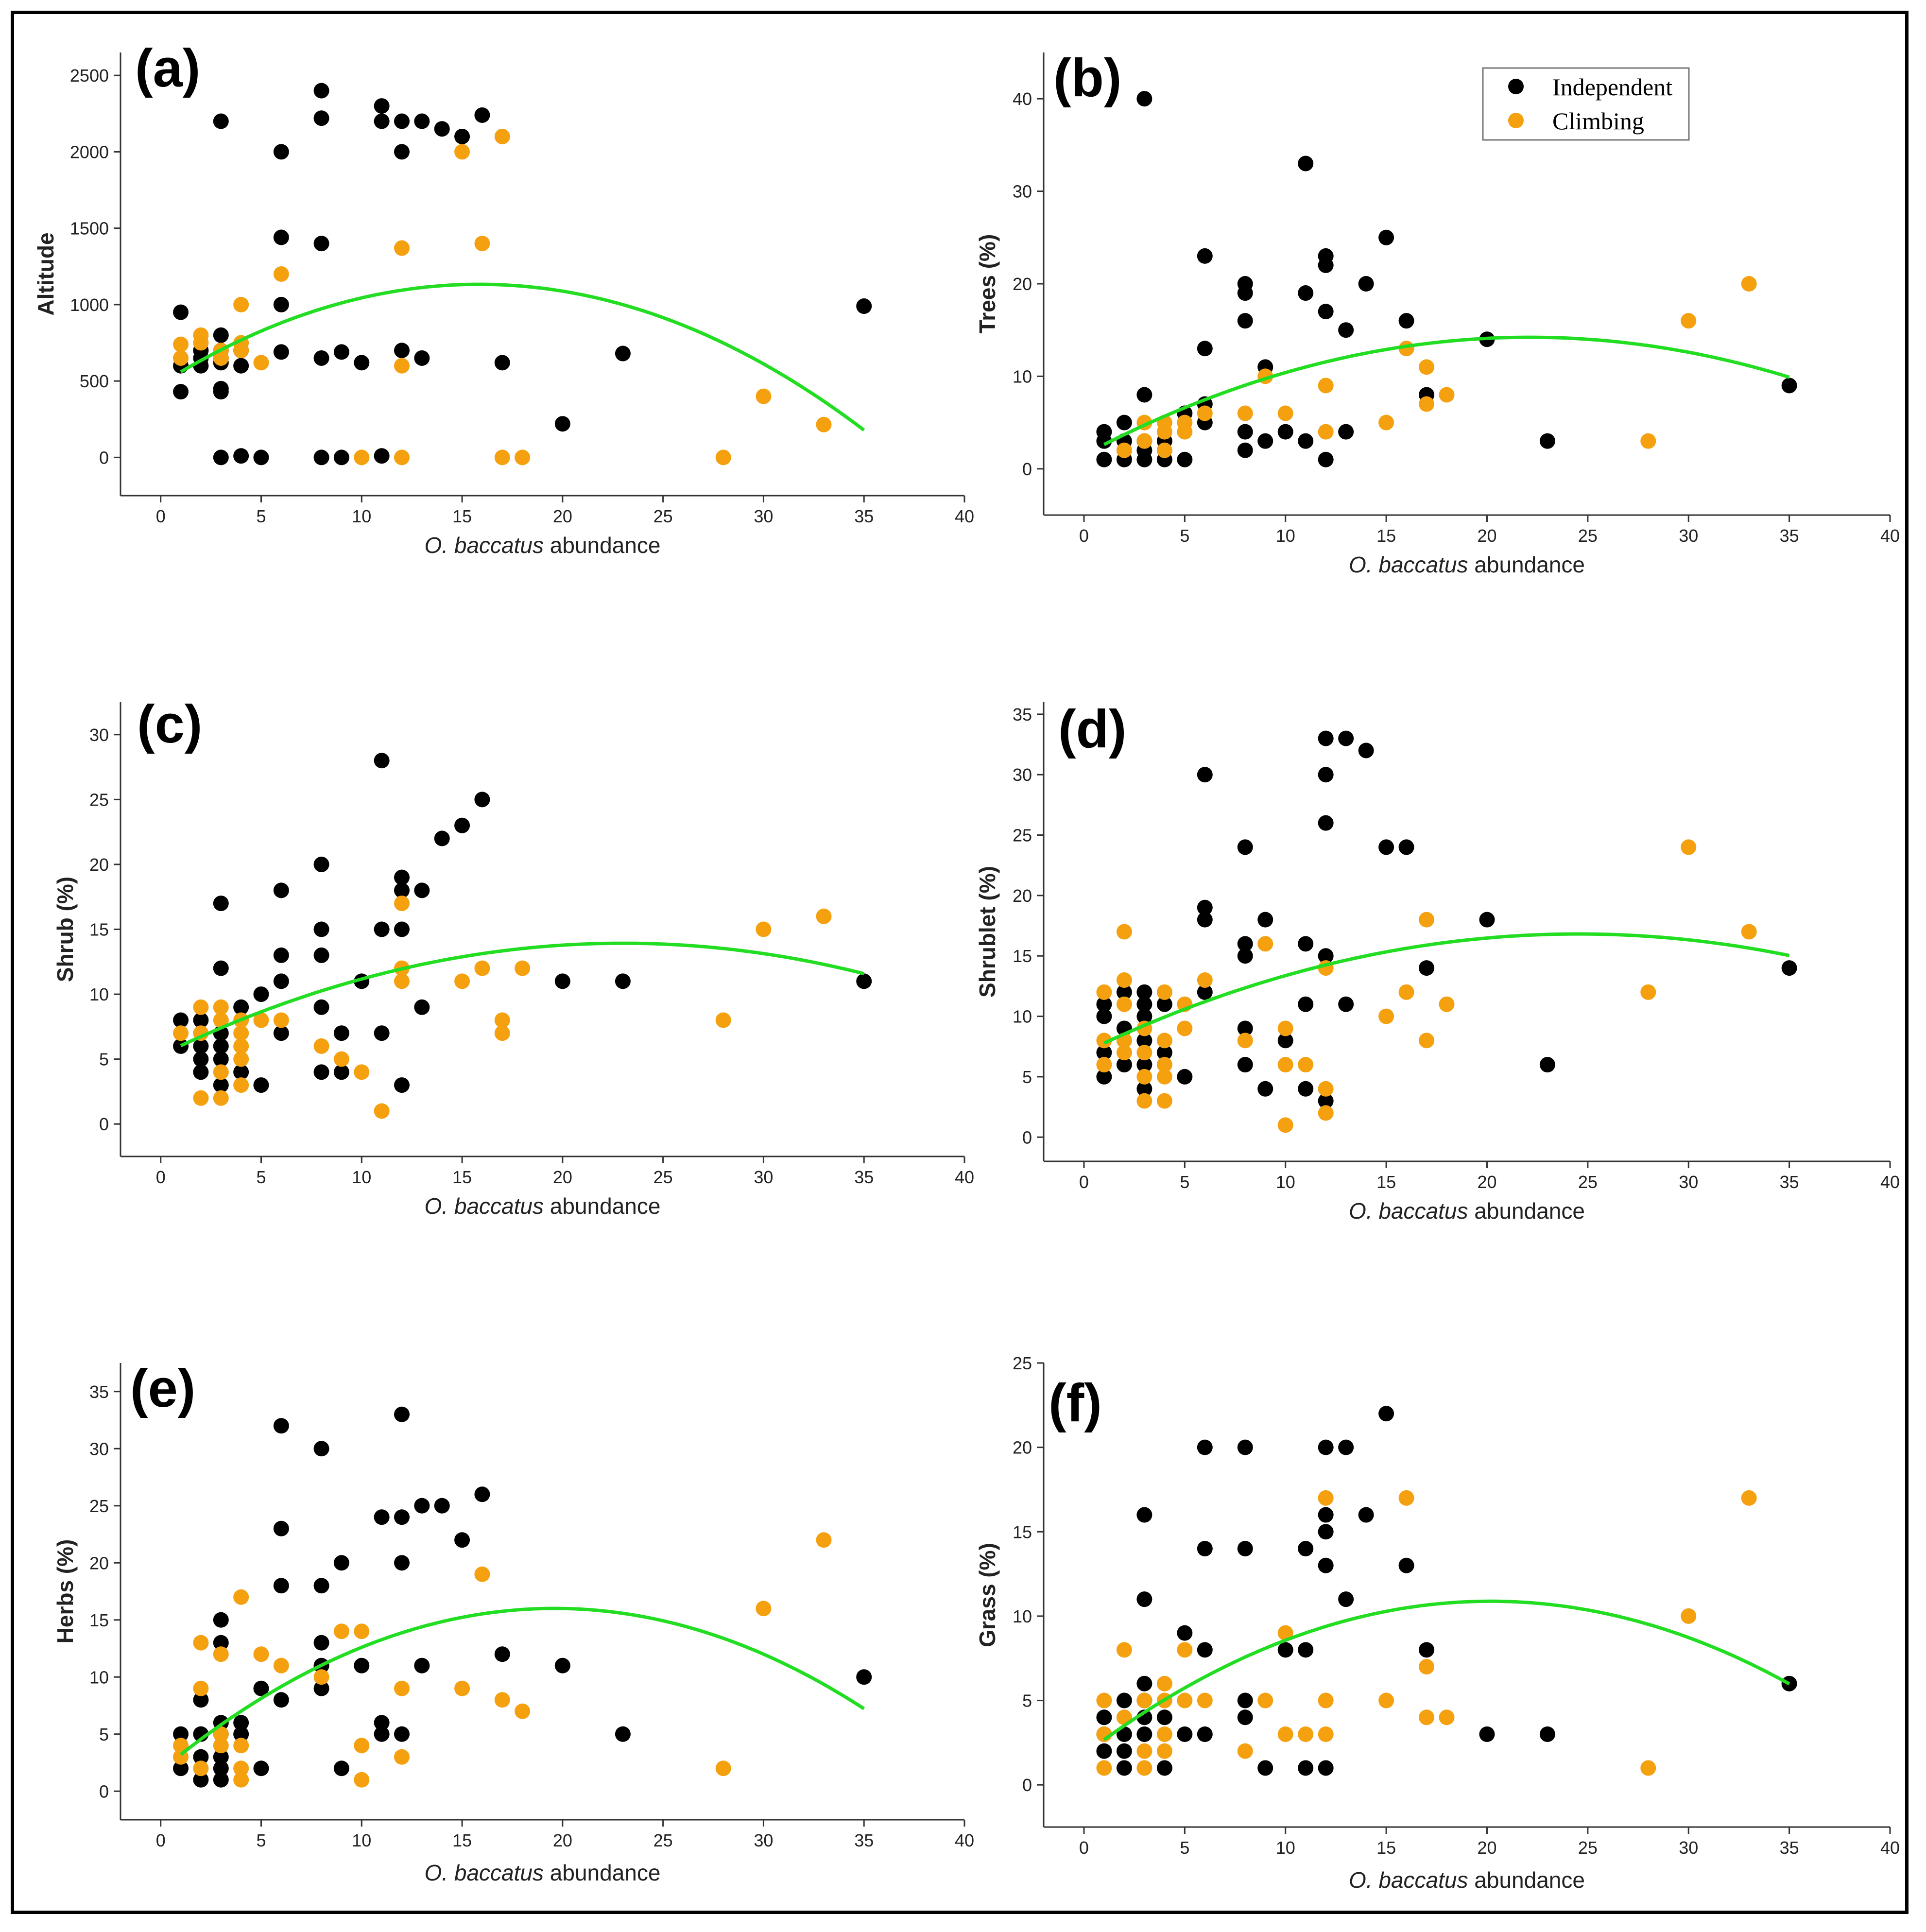  Describe the element at coordinates (1022, 1616) in the screenshot. I see `y-tick-label: 10` at that location.